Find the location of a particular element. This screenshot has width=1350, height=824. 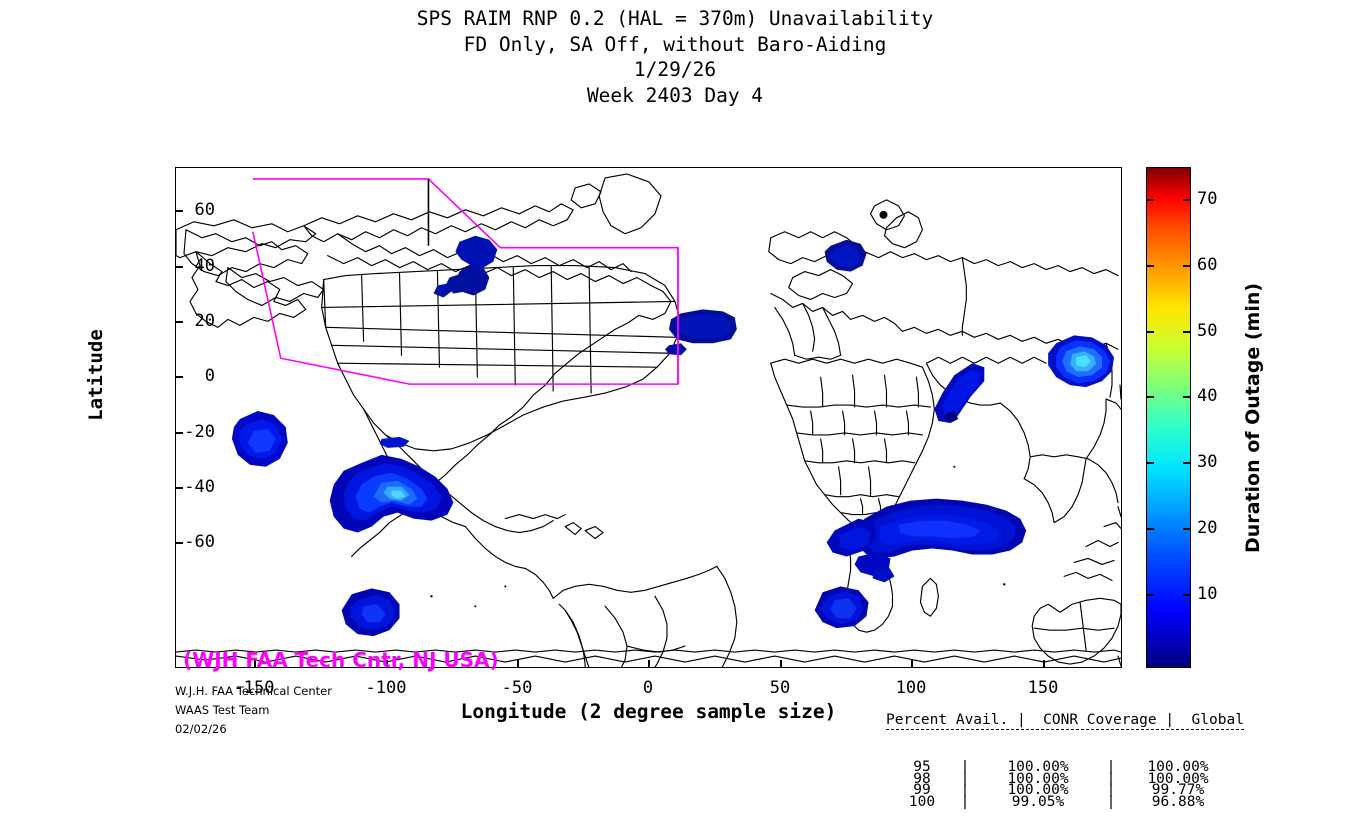

cb-tick-mark-30-l is located at coordinates (1150, 463).